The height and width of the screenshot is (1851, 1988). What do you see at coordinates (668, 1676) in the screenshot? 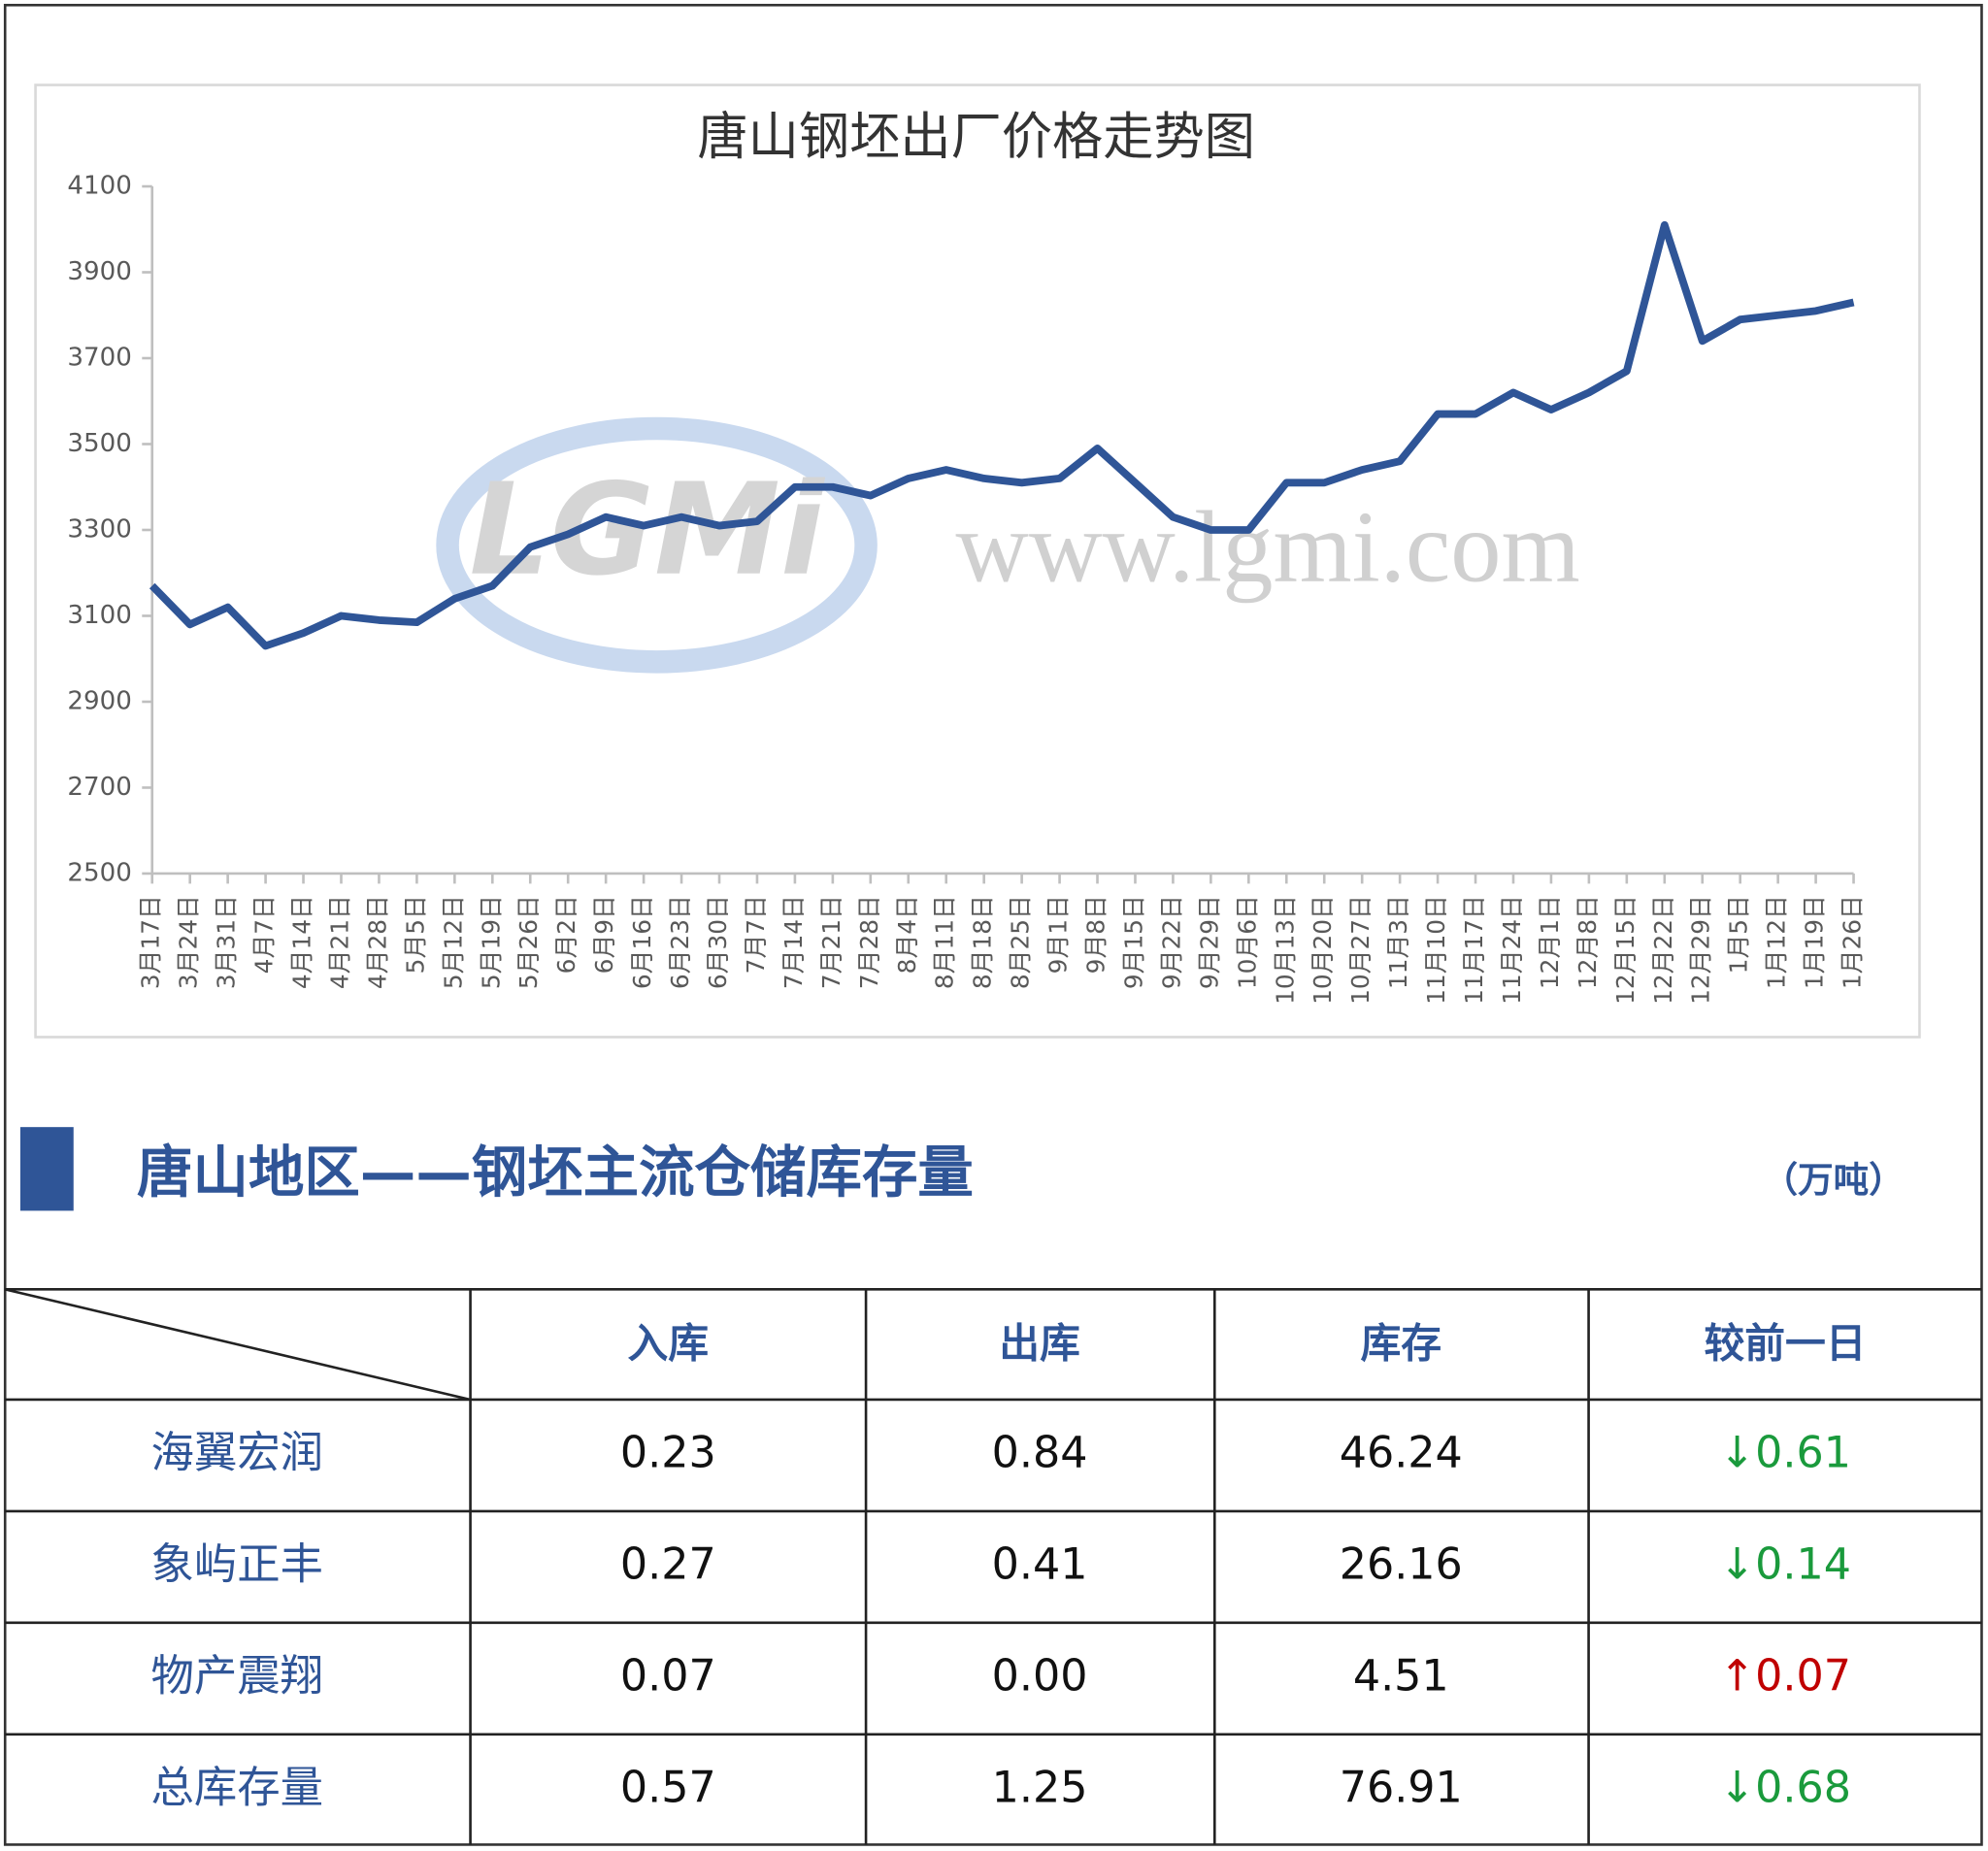
I see `cell: 0.07` at bounding box center [668, 1676].